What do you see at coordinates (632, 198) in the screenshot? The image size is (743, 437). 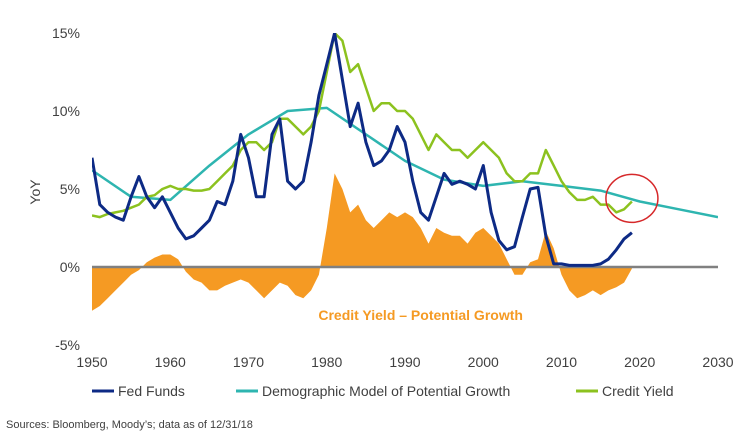 I see `highlight-circle` at bounding box center [632, 198].